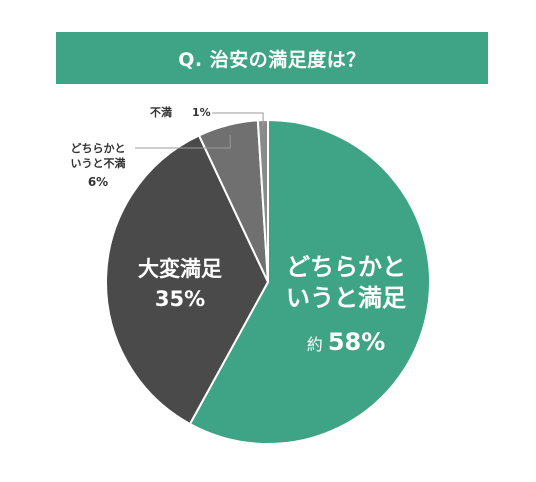 This screenshot has width=536, height=482. Describe the element at coordinates (98, 148) in the screenshot. I see `slice-label-somewhat-dissatisfied-line1: どちらかと` at that location.